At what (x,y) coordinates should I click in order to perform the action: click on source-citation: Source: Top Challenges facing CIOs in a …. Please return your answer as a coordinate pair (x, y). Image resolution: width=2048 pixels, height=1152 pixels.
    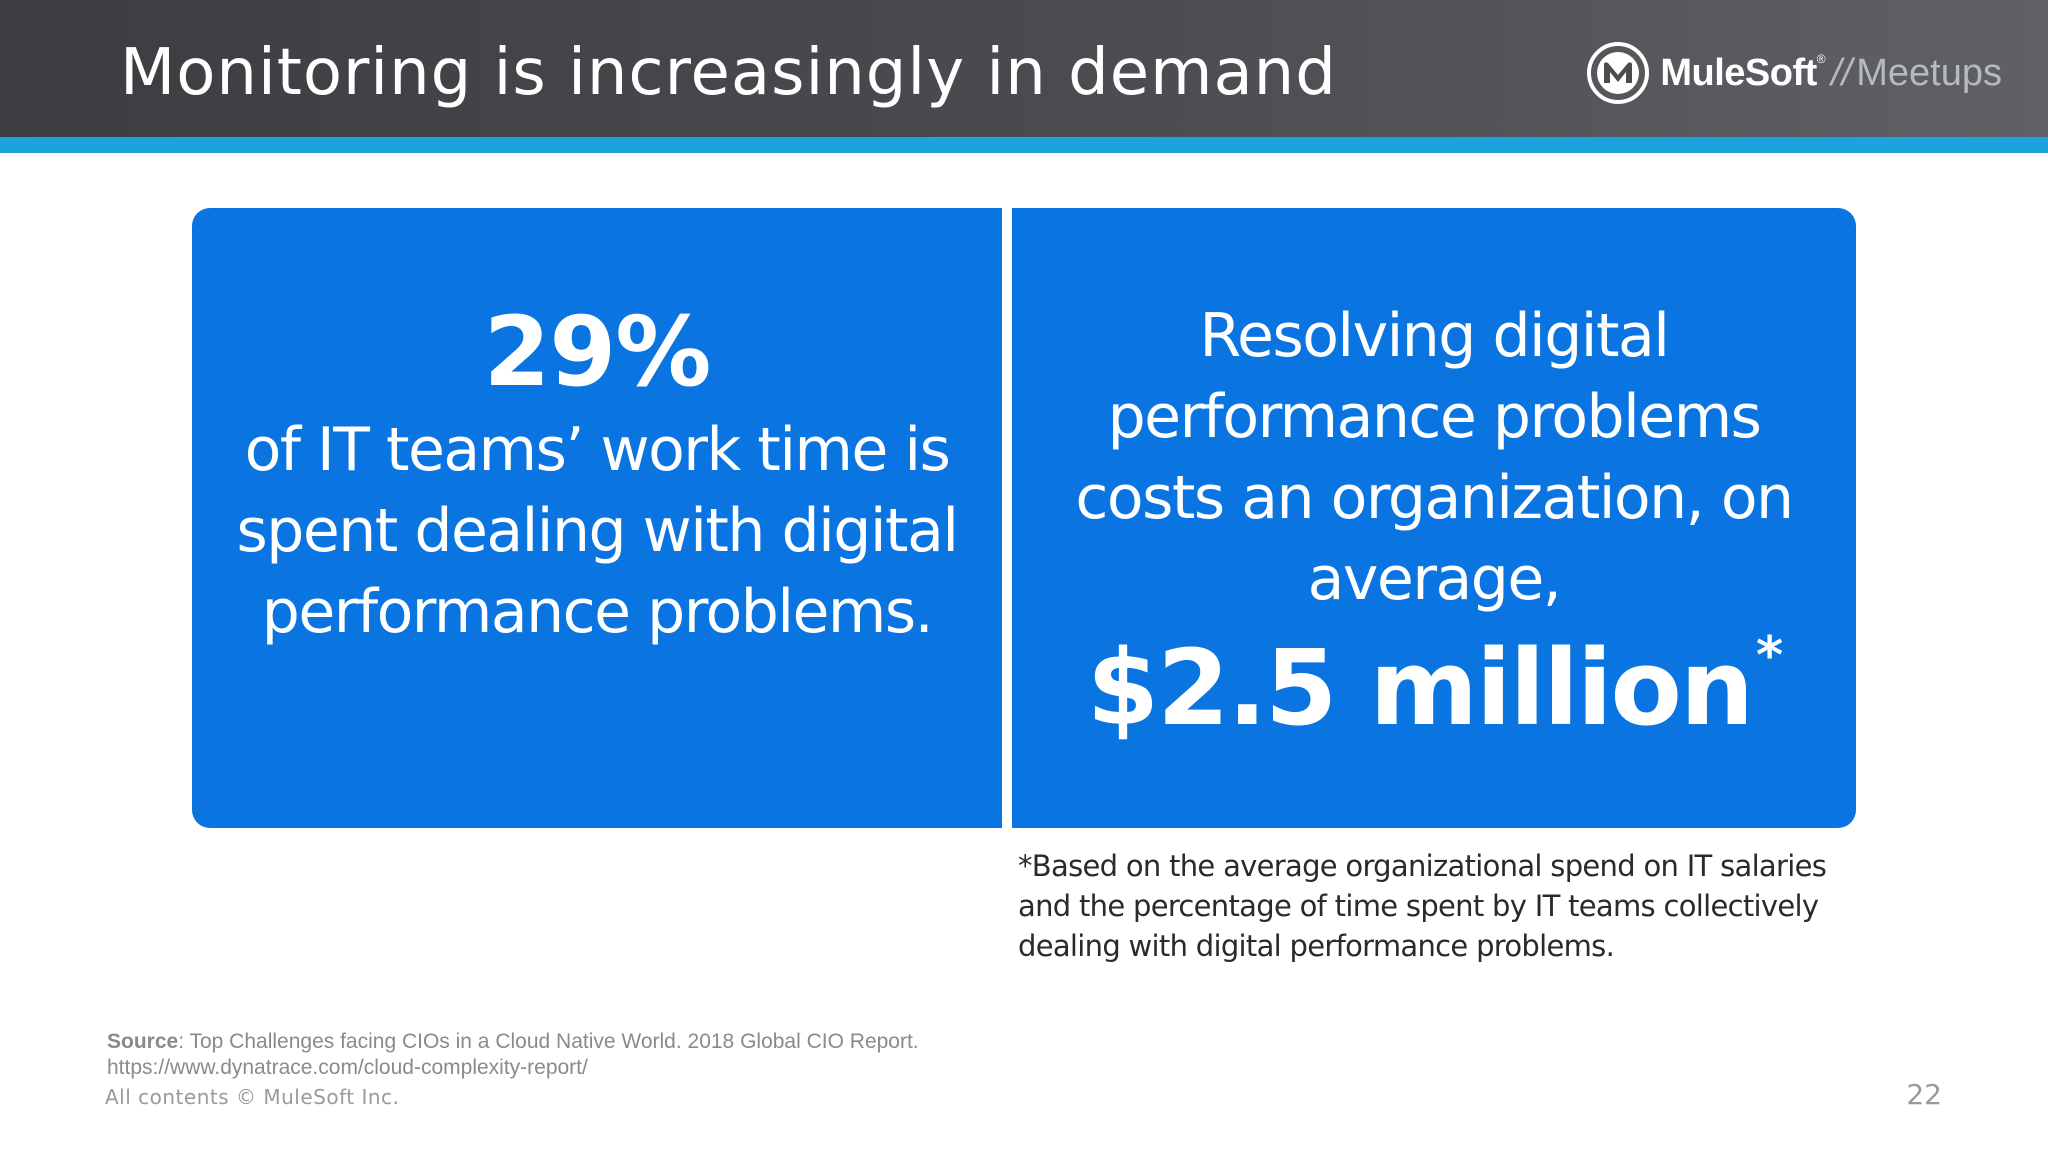
    Looking at the image, I should click on (513, 1042).